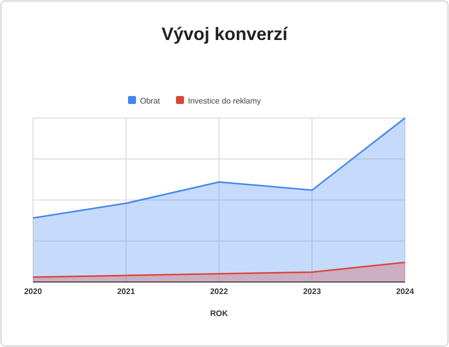 This screenshot has width=449, height=347. Describe the element at coordinates (225, 34) in the screenshot. I see `chart-title: Vývoj konverzí` at that location.